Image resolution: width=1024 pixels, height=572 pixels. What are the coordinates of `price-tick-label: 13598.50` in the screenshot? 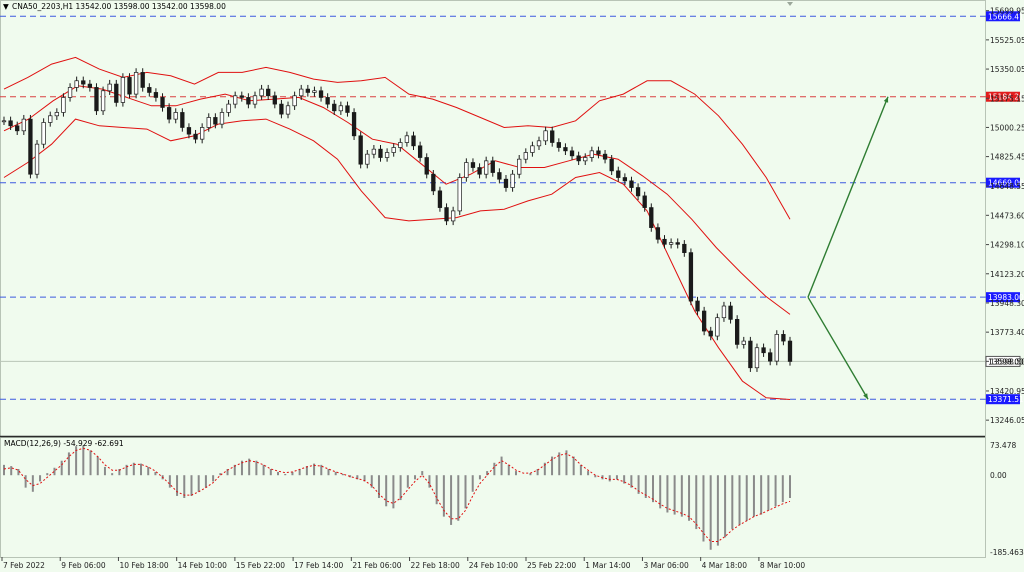 It's located at (1007, 361).